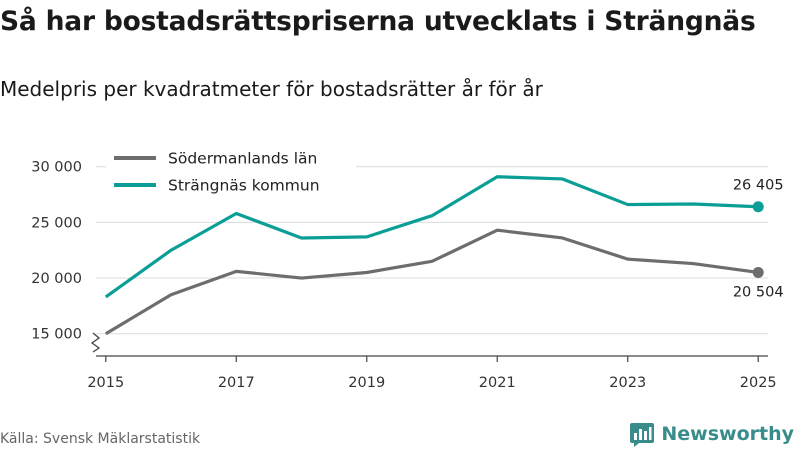 The height and width of the screenshot is (450, 800). I want to click on x-tick-label: 2019, so click(366, 383).